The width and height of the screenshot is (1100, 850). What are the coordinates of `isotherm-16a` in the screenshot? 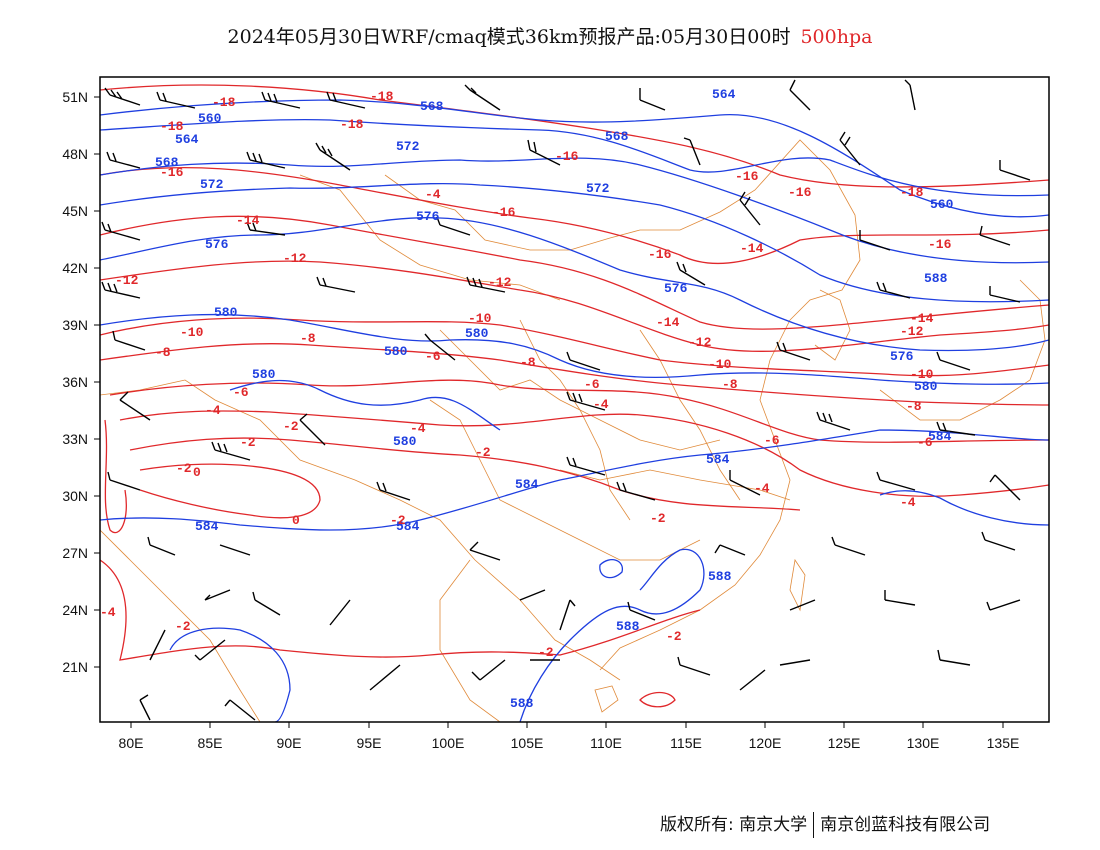 It's located at (574, 215).